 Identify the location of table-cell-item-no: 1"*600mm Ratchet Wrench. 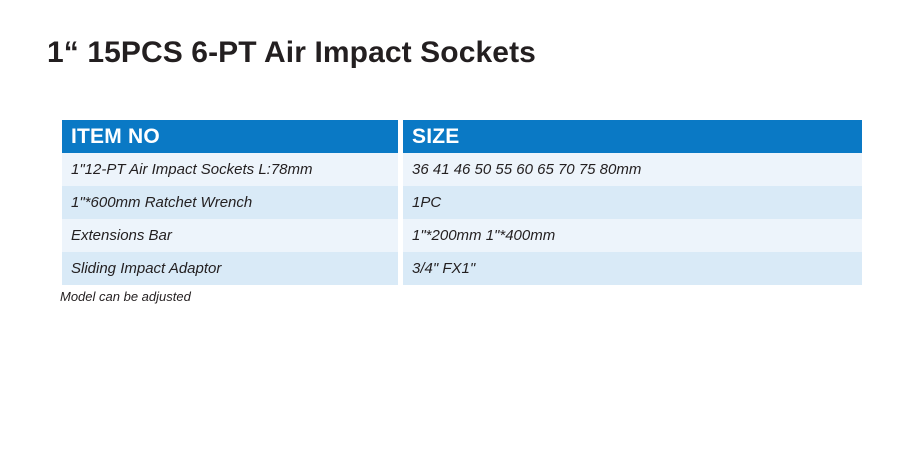
(230, 202).